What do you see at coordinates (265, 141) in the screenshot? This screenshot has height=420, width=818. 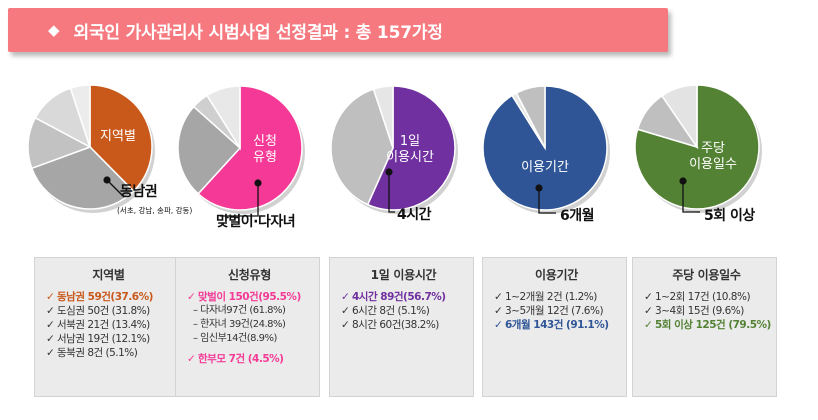 I see `pie-center-label: 신청` at bounding box center [265, 141].